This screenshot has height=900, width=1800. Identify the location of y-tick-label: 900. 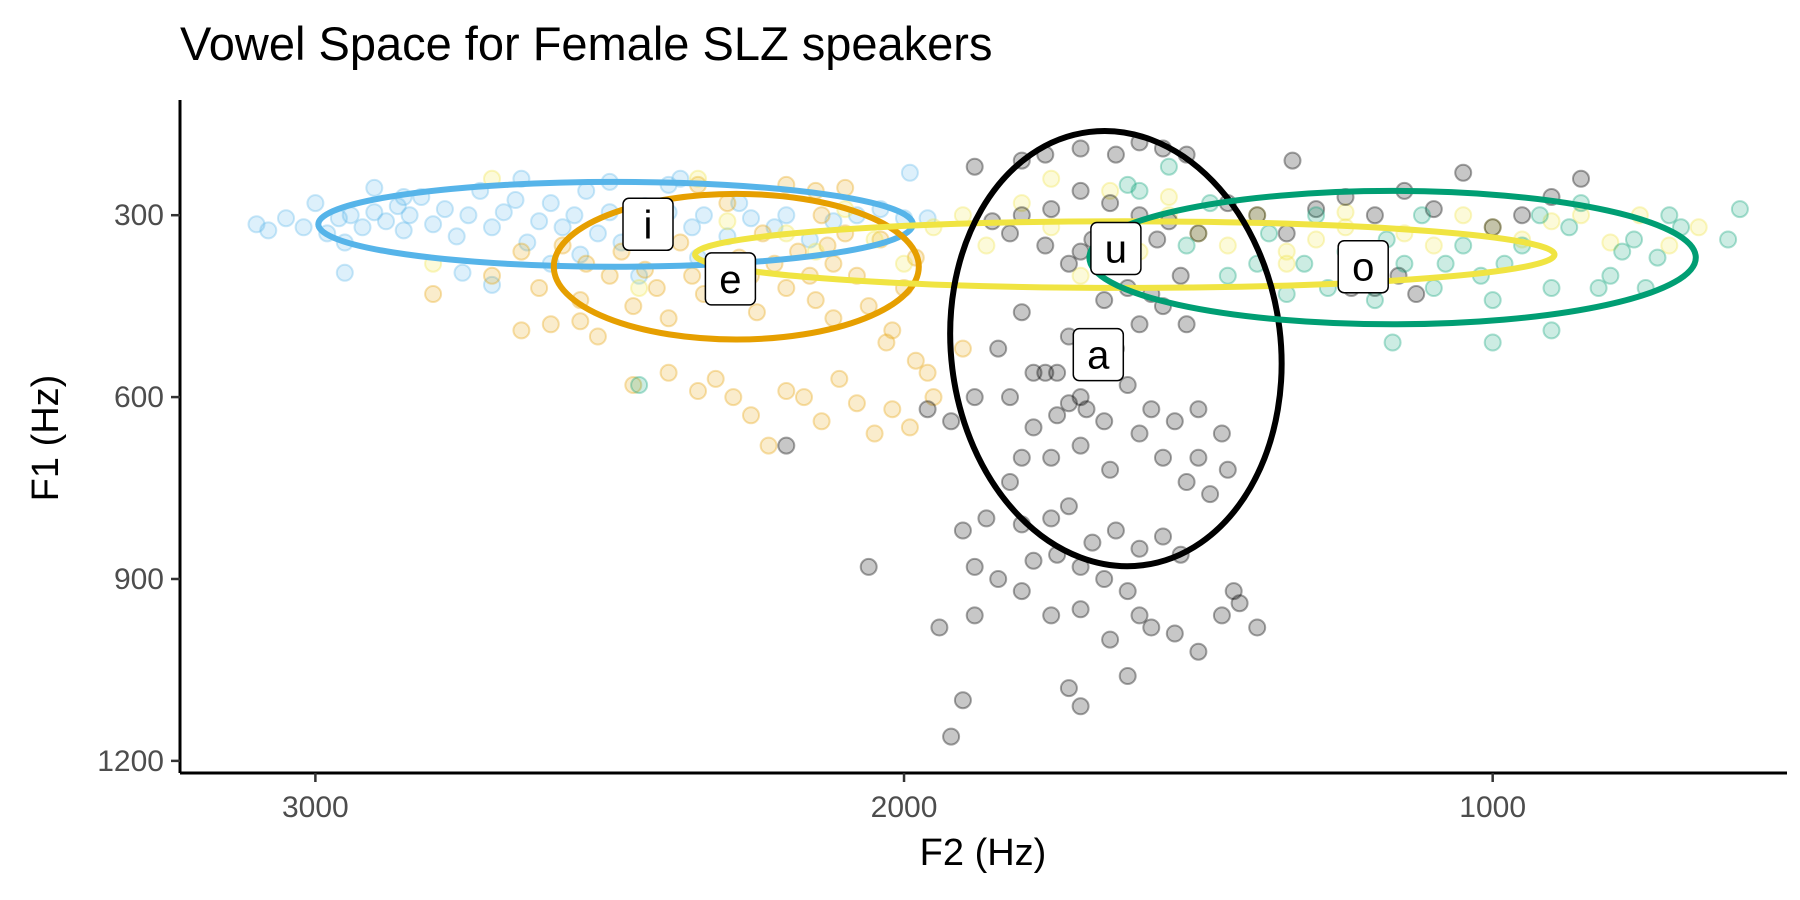
(139, 579).